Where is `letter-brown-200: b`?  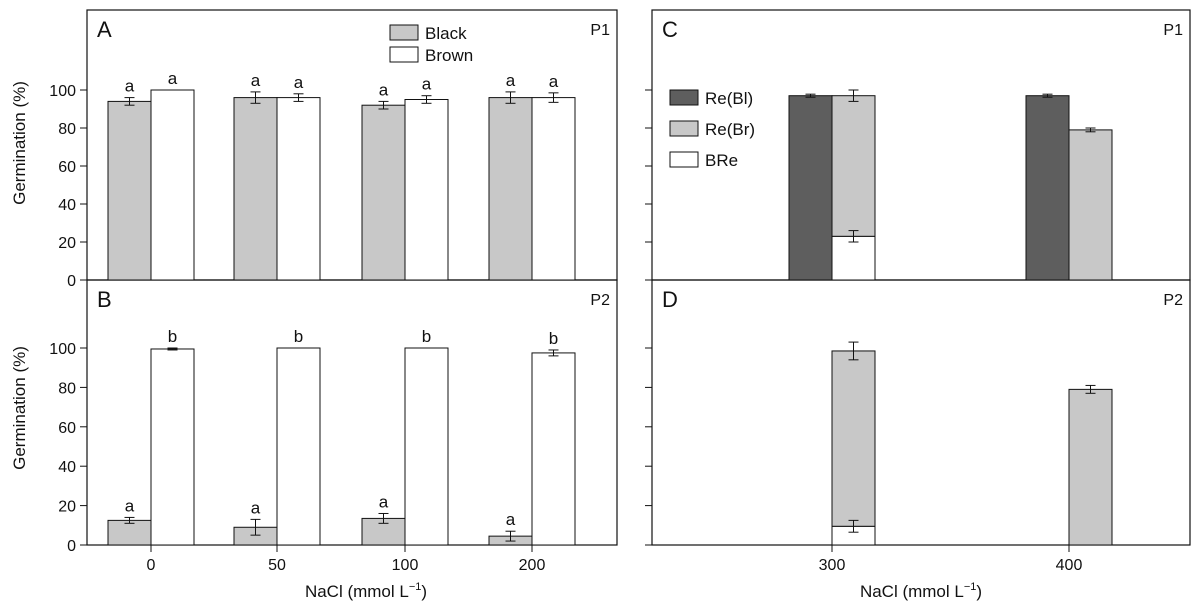
letter-brown-200: b is located at coordinates (553, 338).